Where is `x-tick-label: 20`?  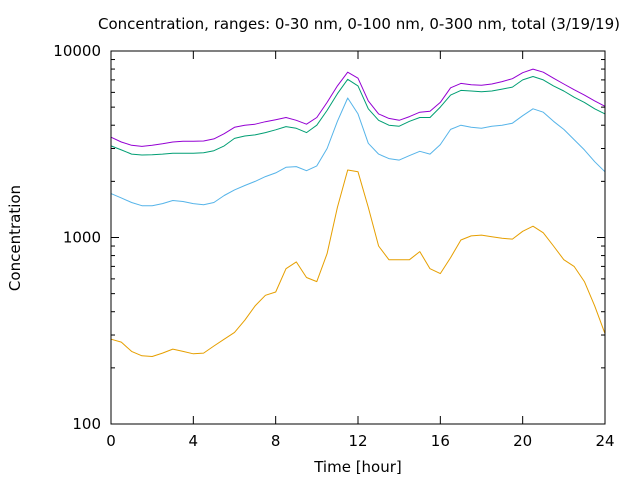 x-tick-label: 20 is located at coordinates (522, 441).